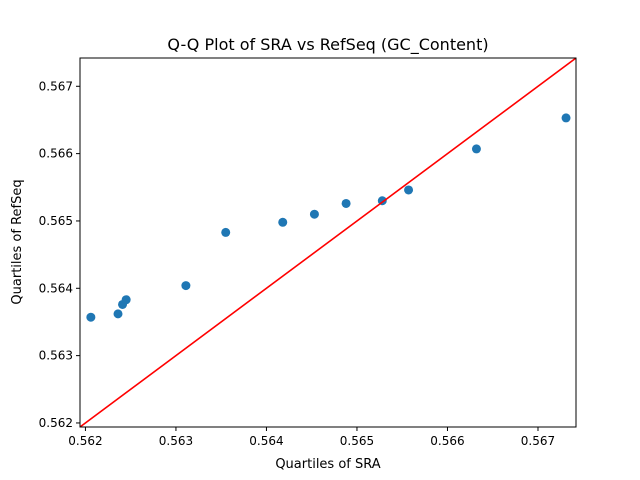  Describe the element at coordinates (327, 464) in the screenshot. I see `x-axis-label: Quartiles of SRA` at that location.